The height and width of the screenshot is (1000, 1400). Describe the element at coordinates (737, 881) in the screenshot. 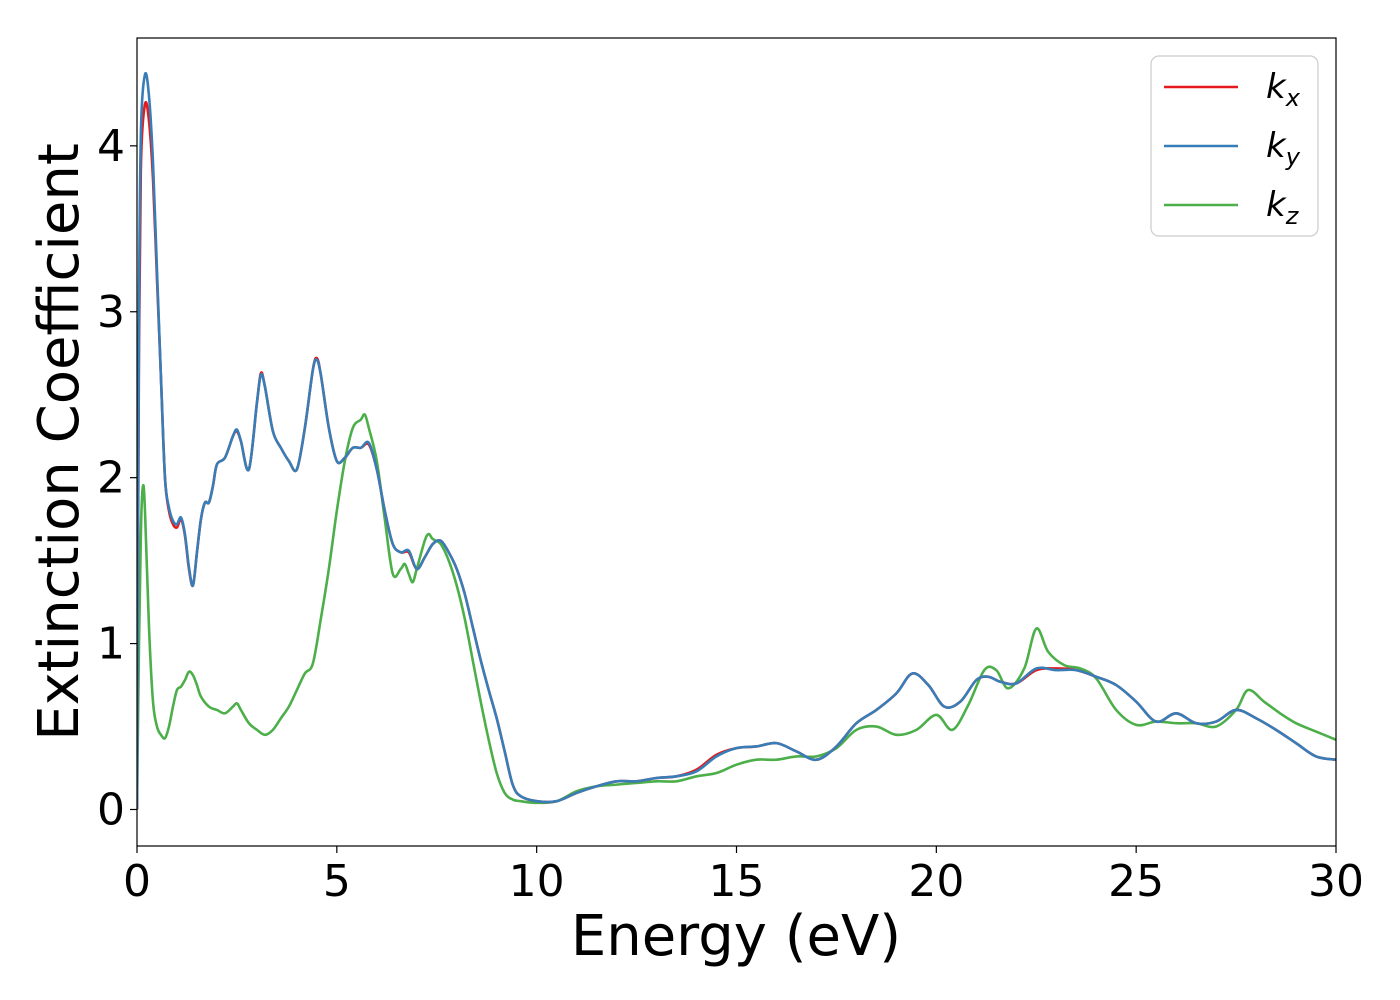

I see `x-tick-label: 15` at that location.